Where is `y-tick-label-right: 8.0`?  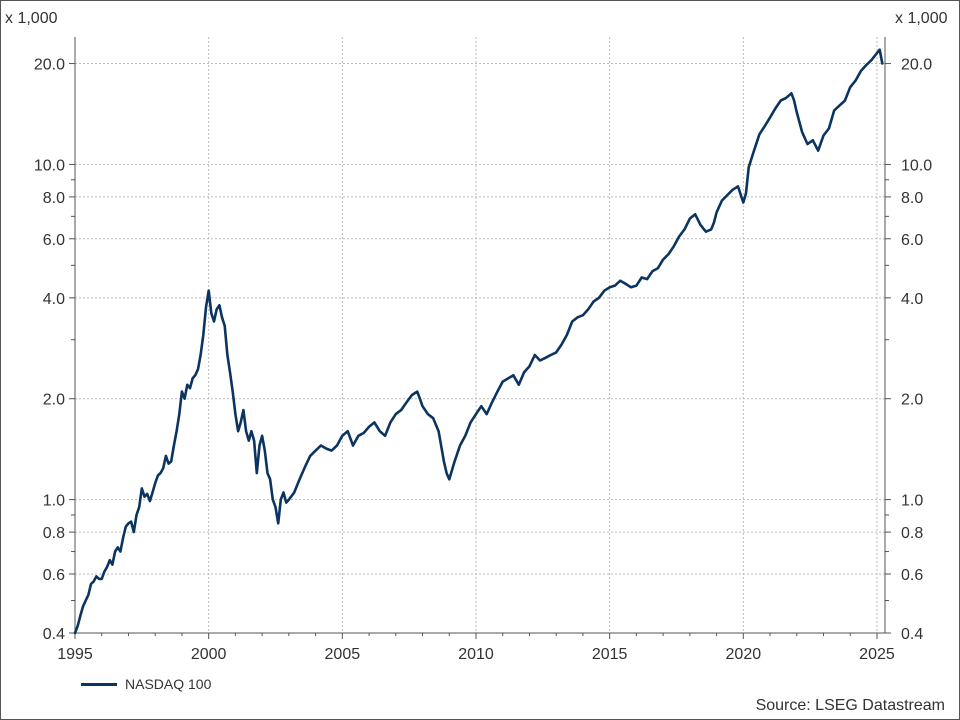
y-tick-label-right: 8.0 is located at coordinates (912, 198).